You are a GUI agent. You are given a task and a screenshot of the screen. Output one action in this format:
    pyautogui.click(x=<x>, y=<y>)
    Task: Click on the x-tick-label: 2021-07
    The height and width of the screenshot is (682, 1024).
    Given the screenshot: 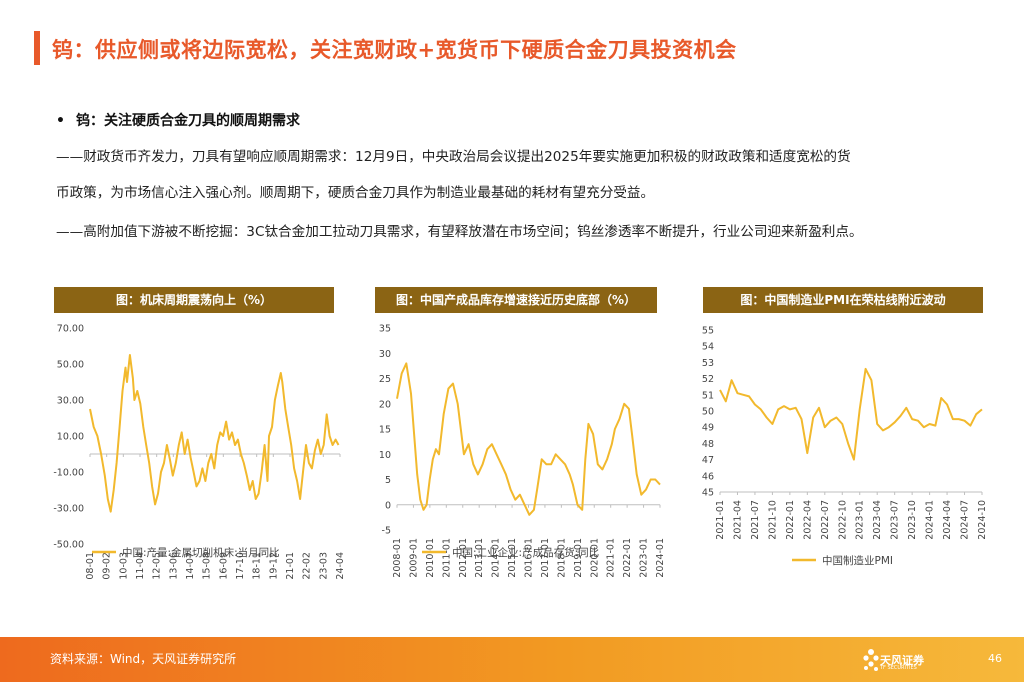 What is the action you would take?
    pyautogui.click(x=755, y=520)
    